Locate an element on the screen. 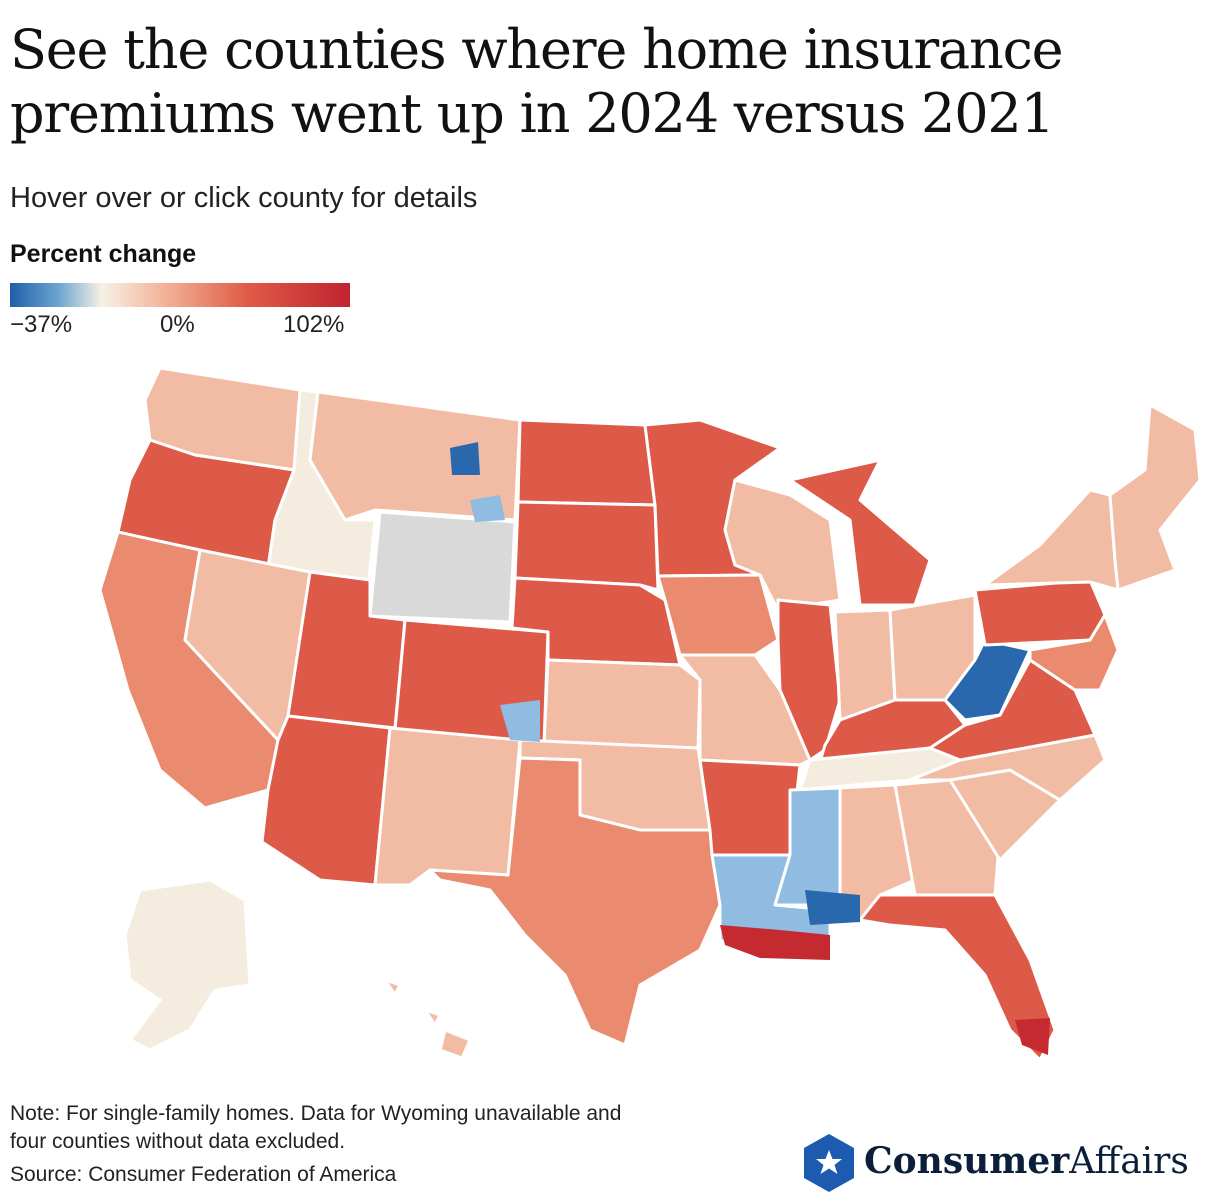 The image size is (1220, 1204). state-kansas is located at coordinates (622, 704).